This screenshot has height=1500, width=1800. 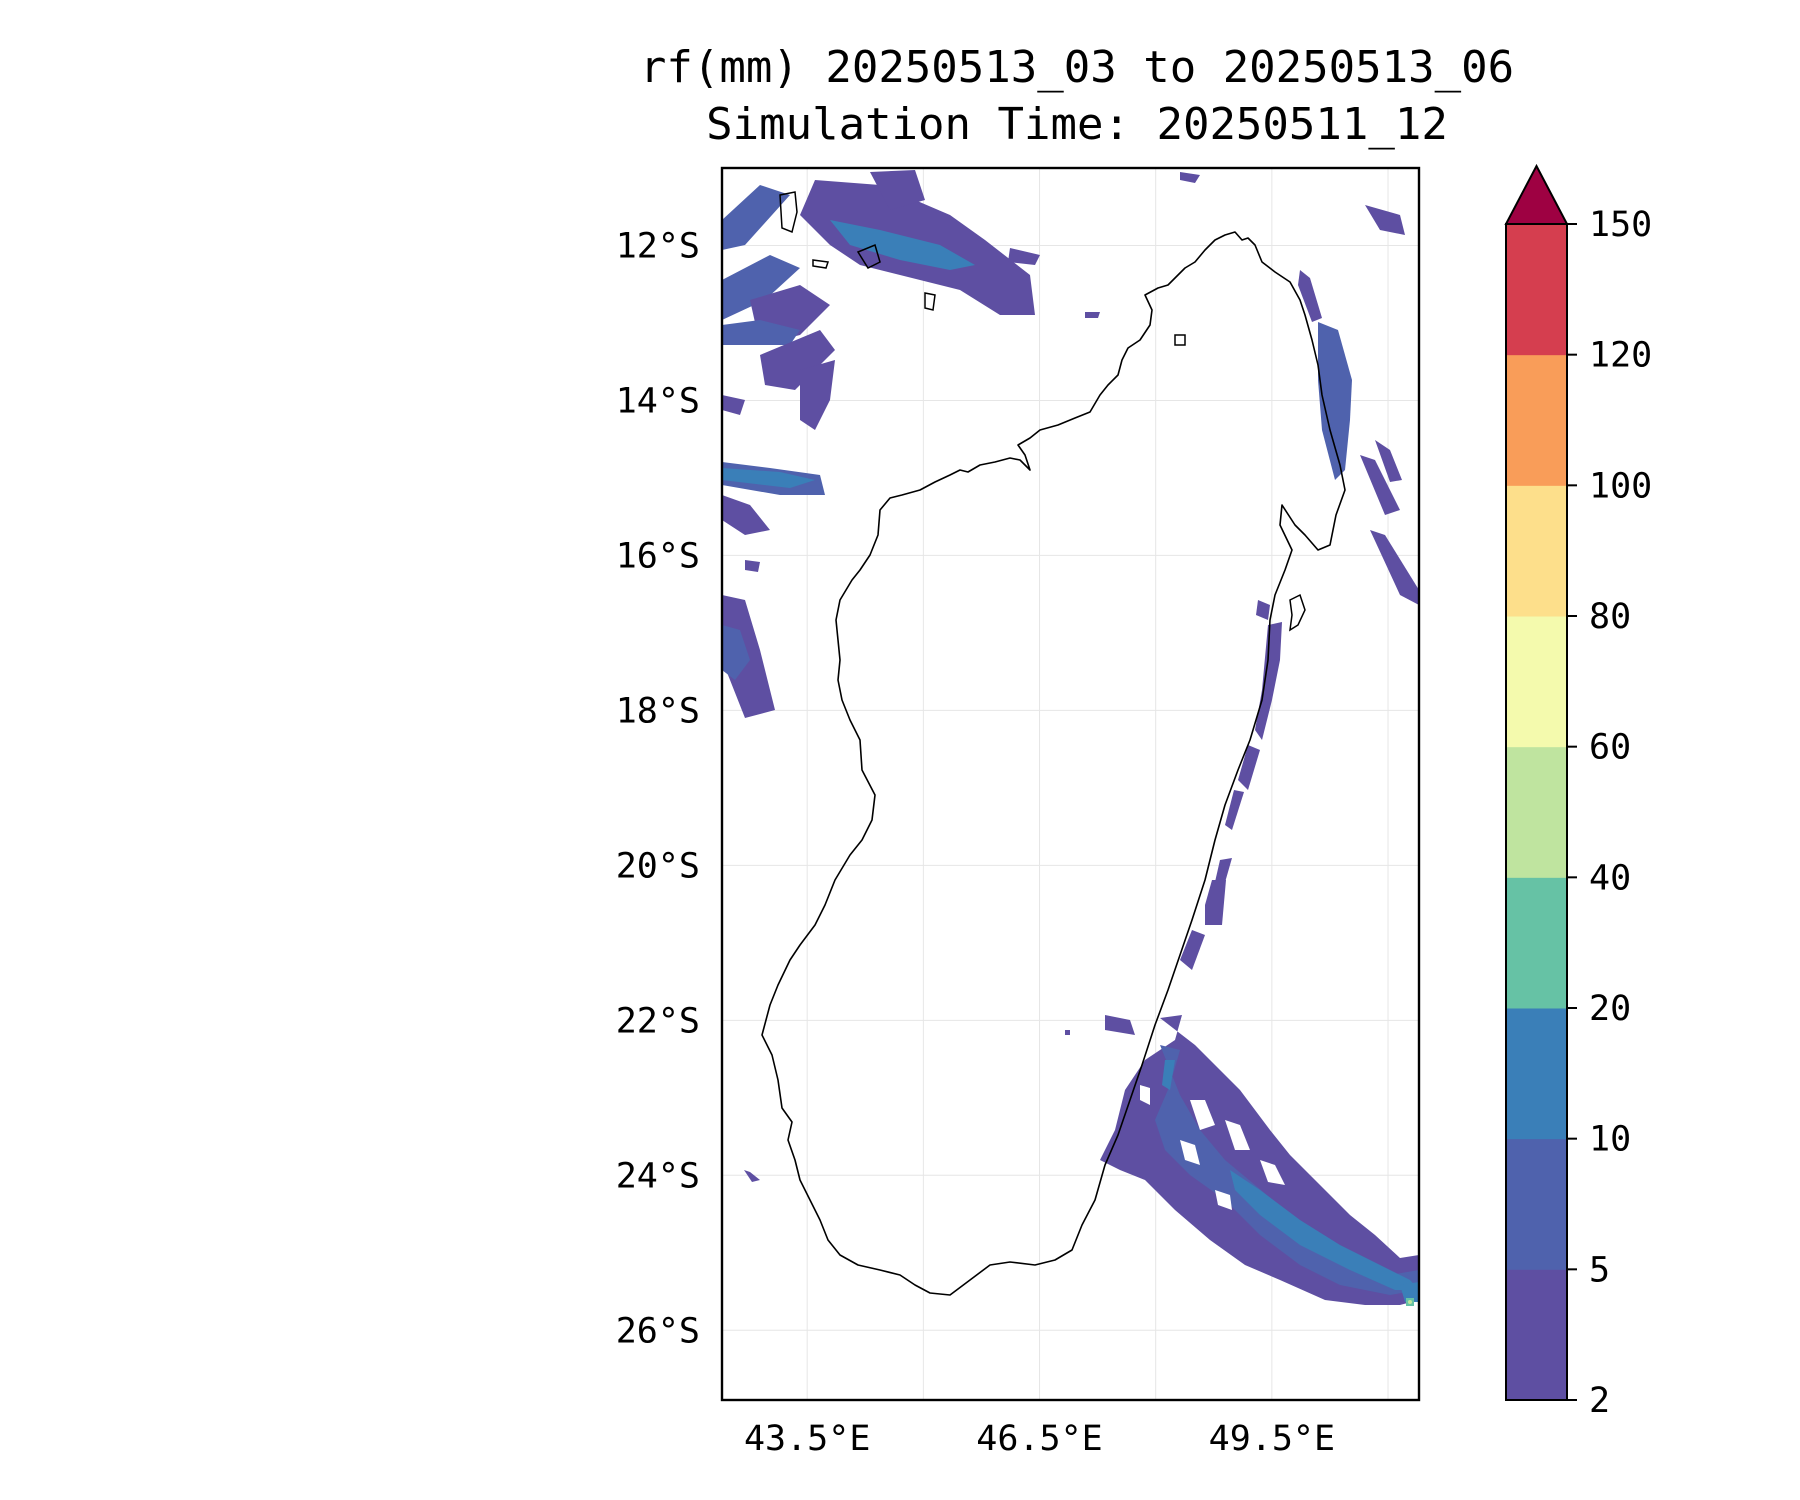 What do you see at coordinates (658, 1021) in the screenshot?
I see `lat-tick-label: 22°S` at bounding box center [658, 1021].